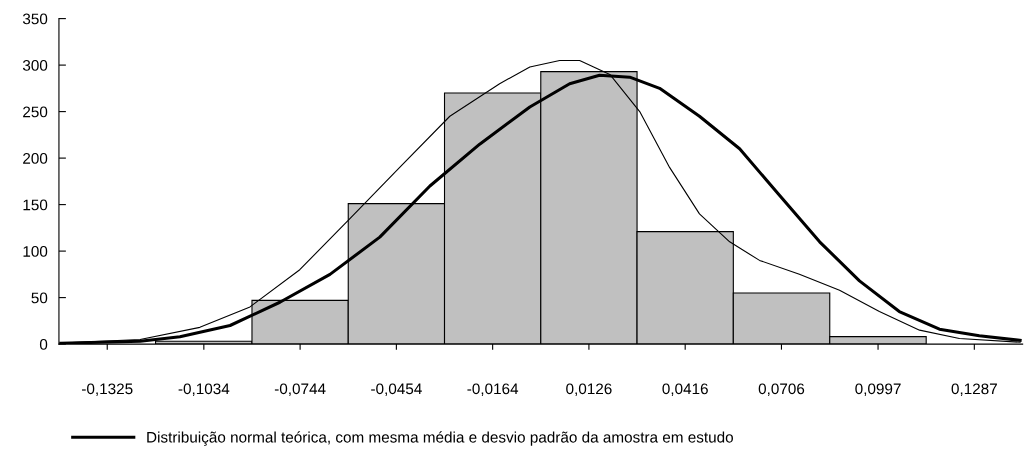  What do you see at coordinates (440, 438) in the screenshot?
I see `legend-label: Distribuição normal teórica, com mesma média e desvio padrão da amostra em estudo` at bounding box center [440, 438].